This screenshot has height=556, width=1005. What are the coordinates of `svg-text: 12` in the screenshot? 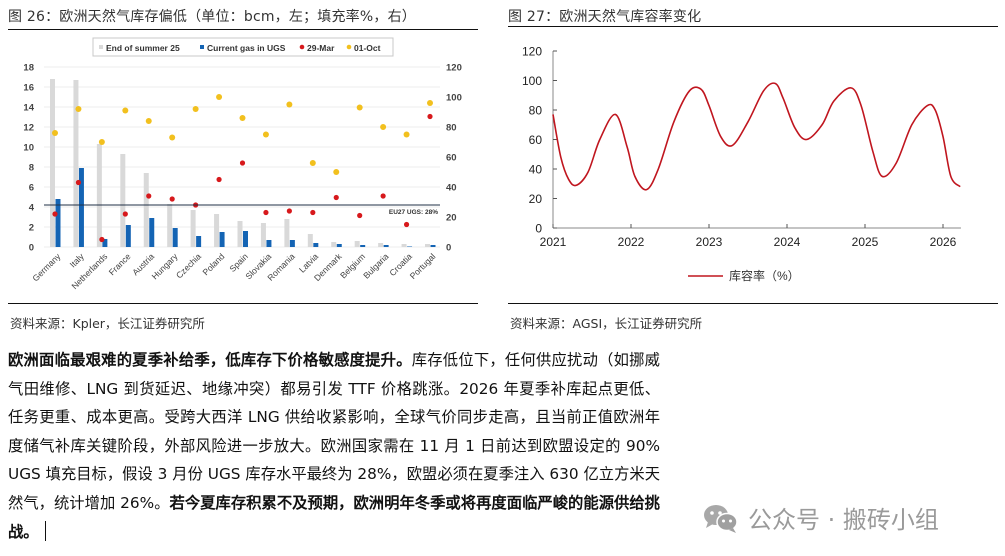 It's located at (28, 128).